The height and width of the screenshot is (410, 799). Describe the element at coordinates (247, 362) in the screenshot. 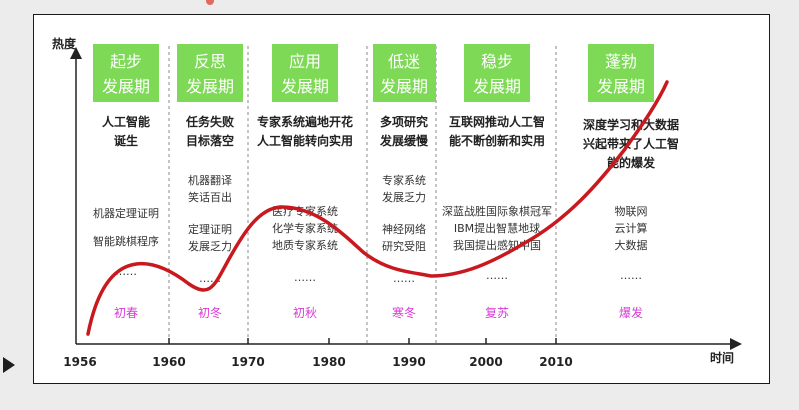

I see `year-label: 1970` at that location.